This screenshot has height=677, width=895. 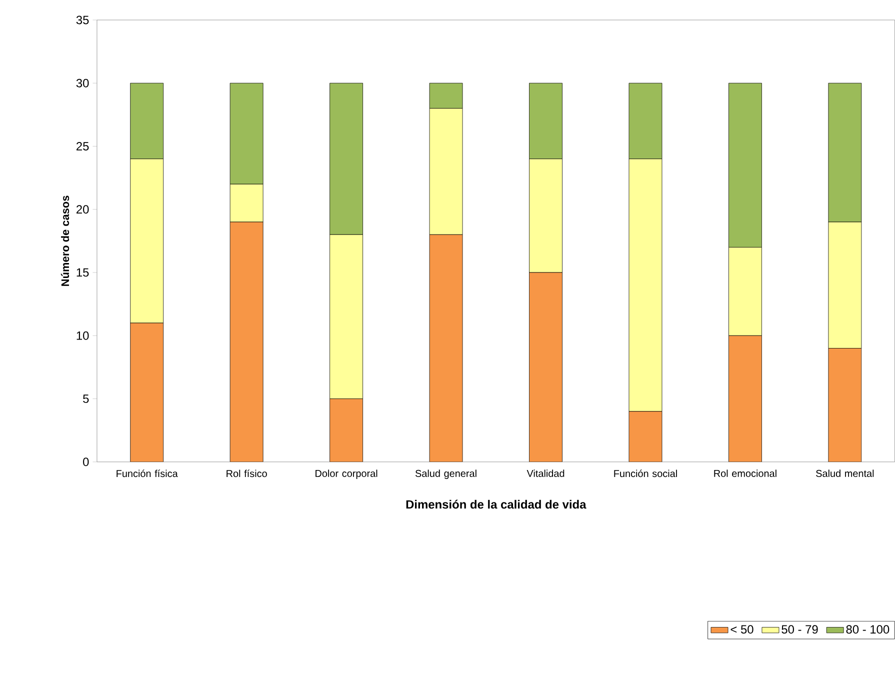 I want to click on y-tick-label: 10, so click(x=82, y=335).